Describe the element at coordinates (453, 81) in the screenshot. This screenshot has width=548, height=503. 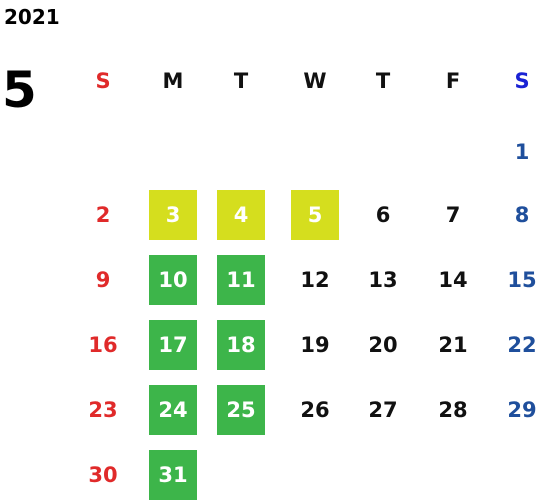
I see `weekday-header: F` at that location.